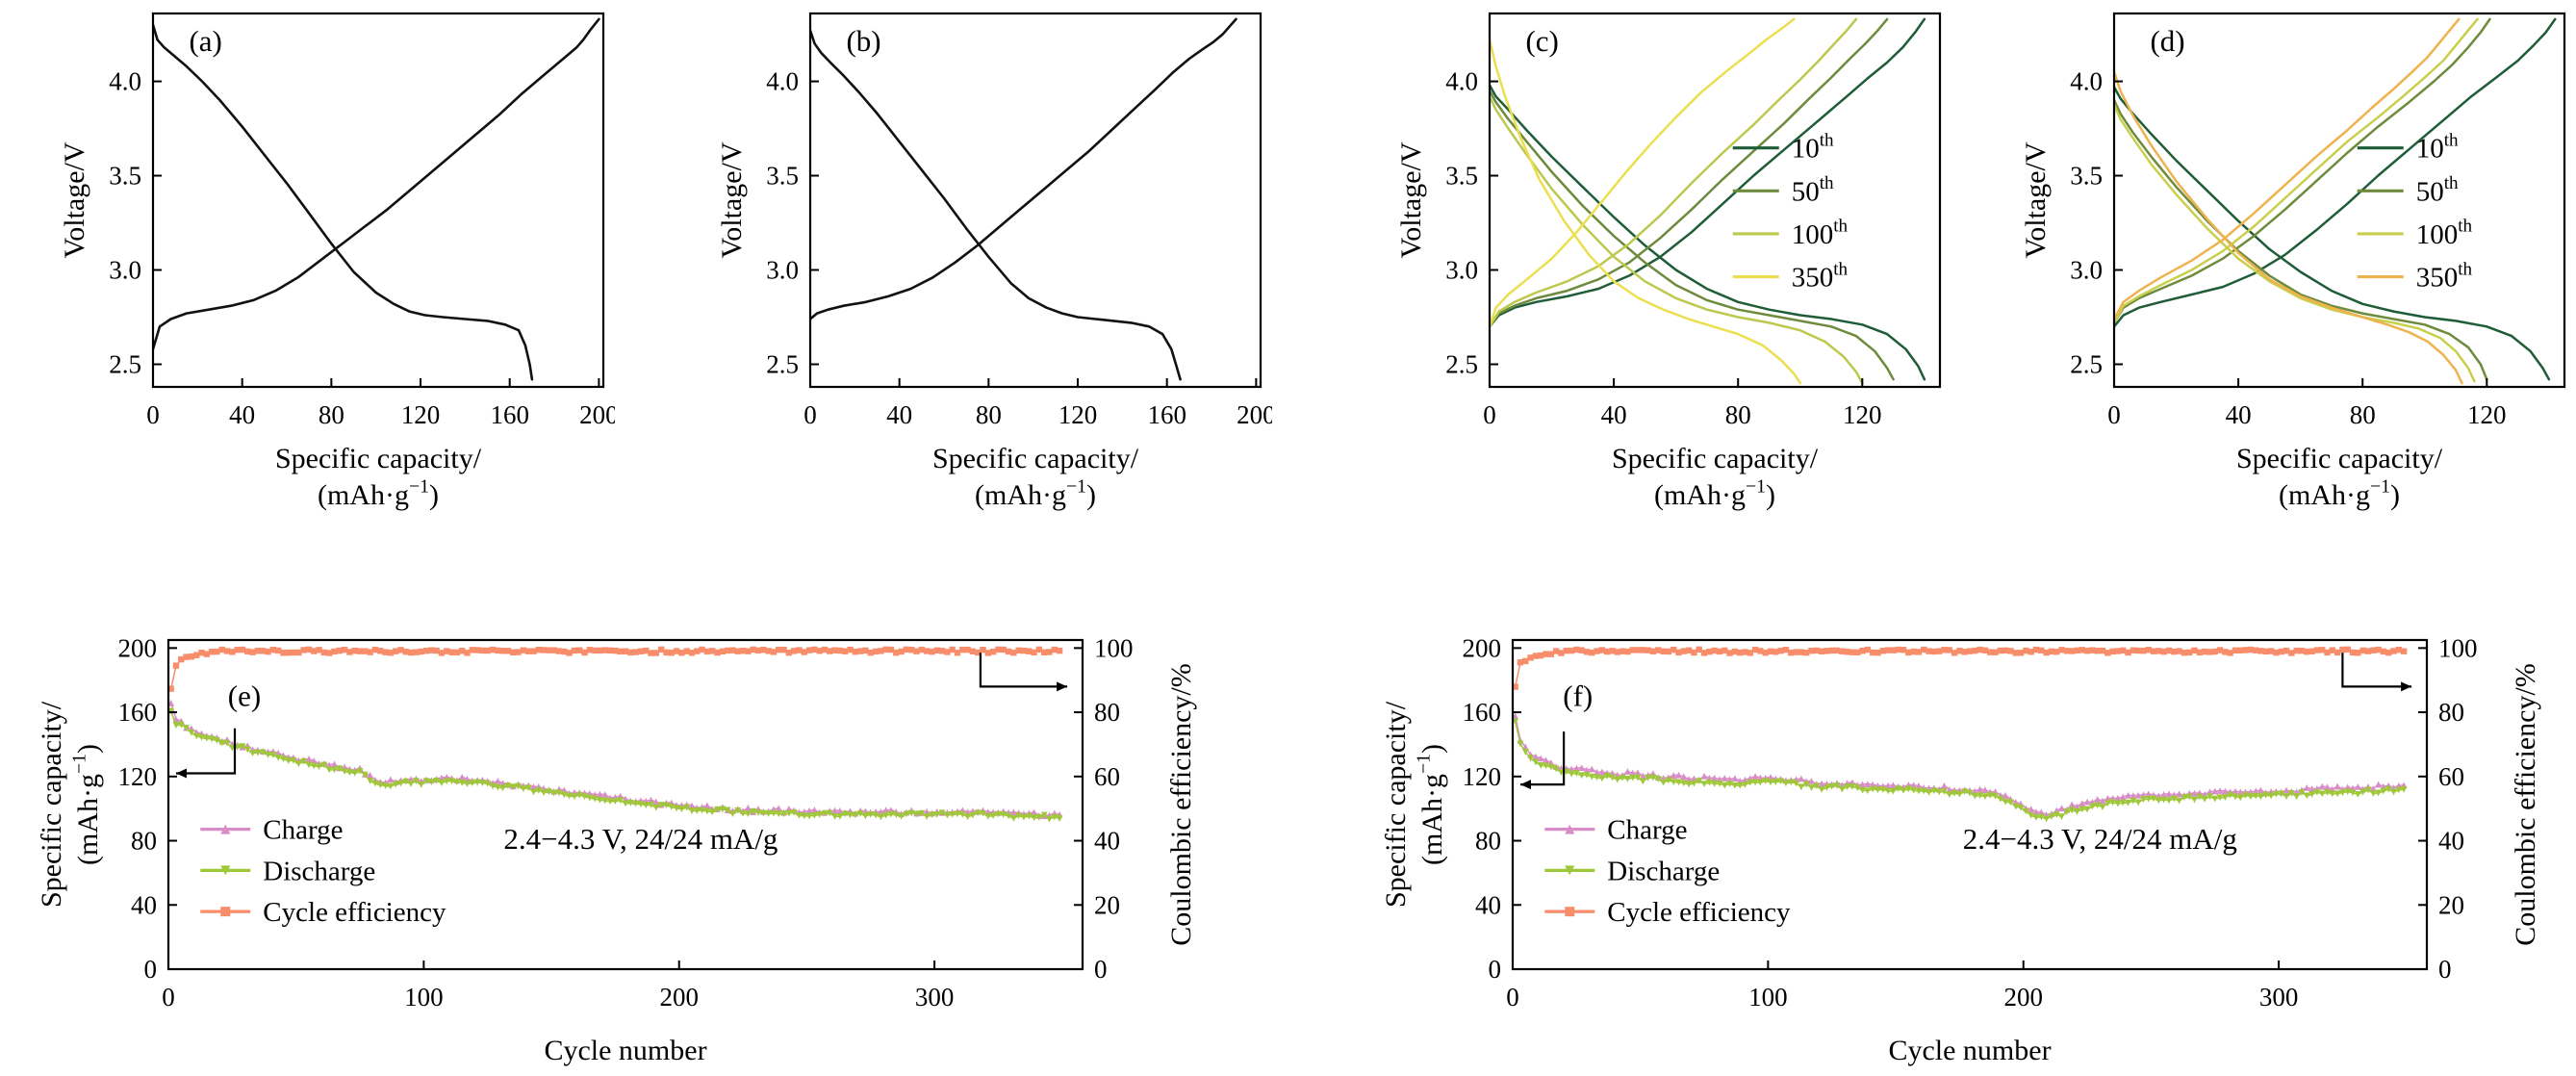 This screenshot has width=2576, height=1076. What do you see at coordinates (2302, 170) in the screenshot?
I see `series-cycle50-charge` at bounding box center [2302, 170].